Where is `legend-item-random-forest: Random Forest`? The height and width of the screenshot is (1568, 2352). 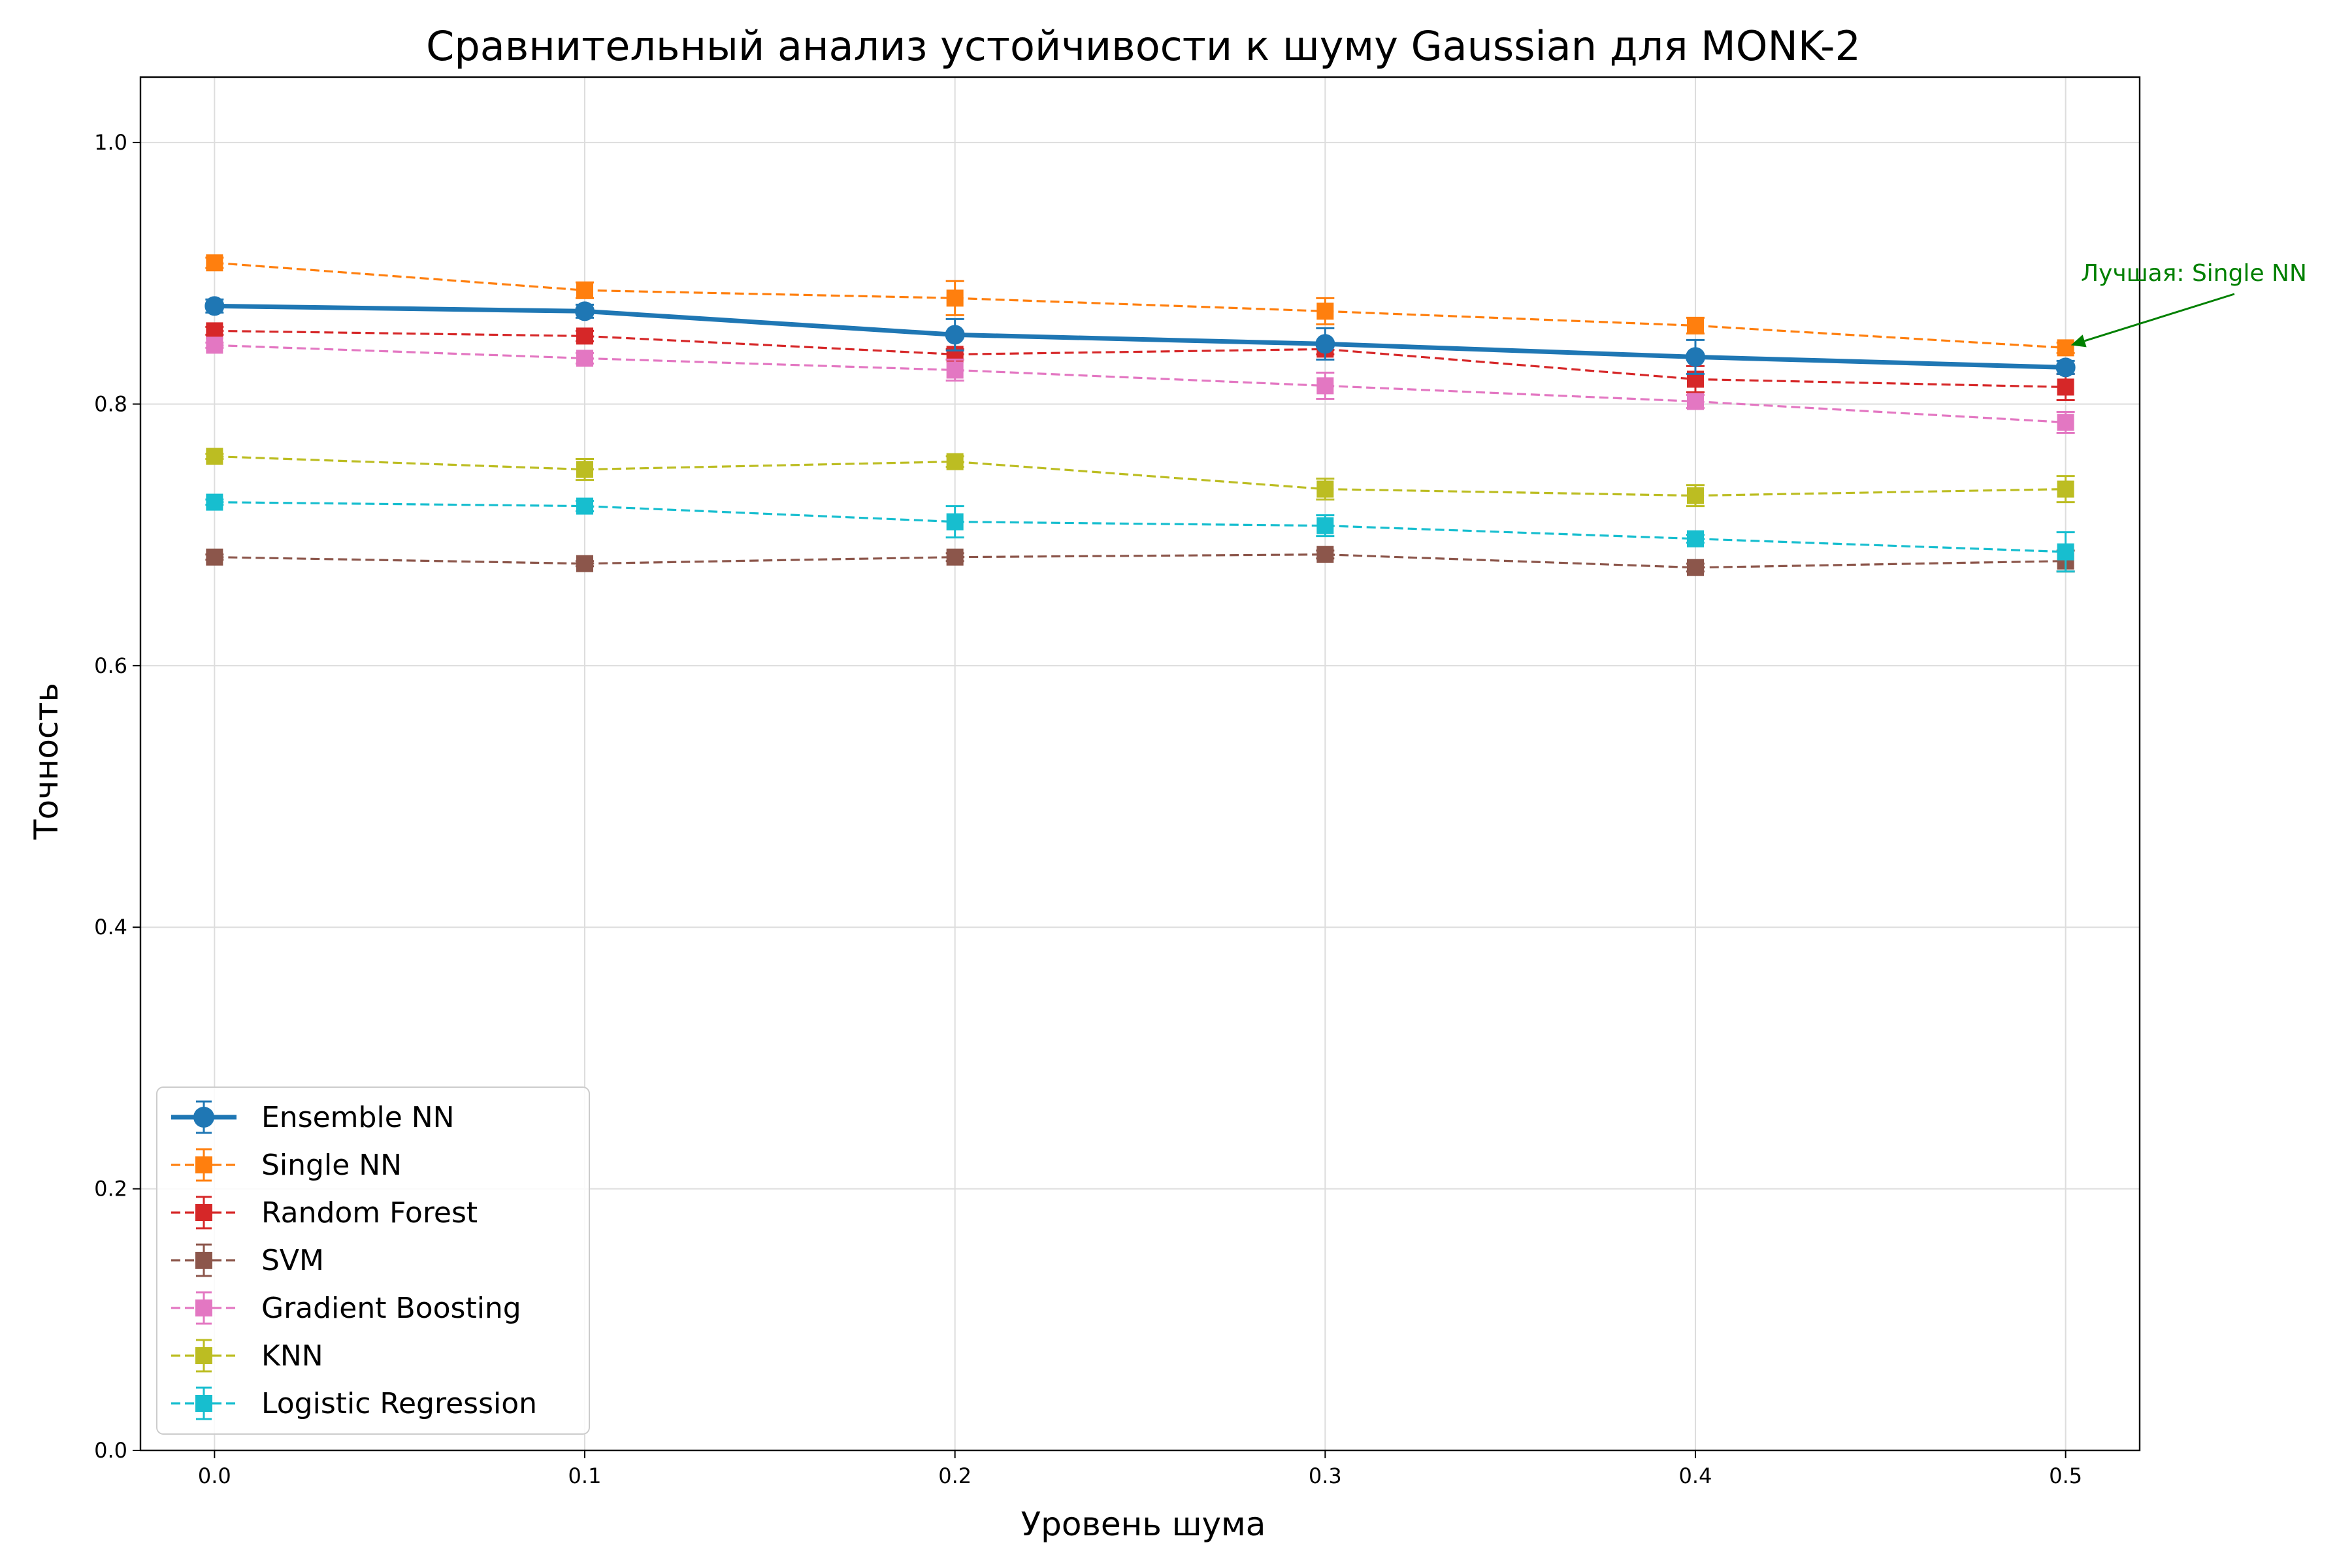
legend-item-random-forest: Random Forest is located at coordinates (324, 1213).